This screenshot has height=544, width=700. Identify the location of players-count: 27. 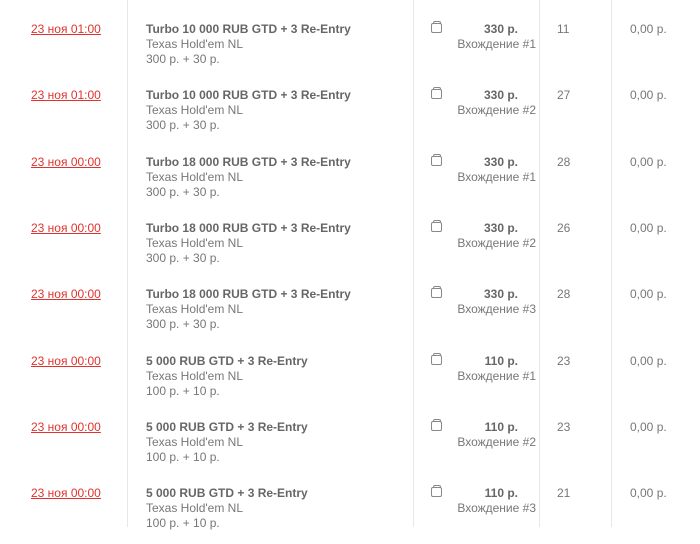
(564, 95).